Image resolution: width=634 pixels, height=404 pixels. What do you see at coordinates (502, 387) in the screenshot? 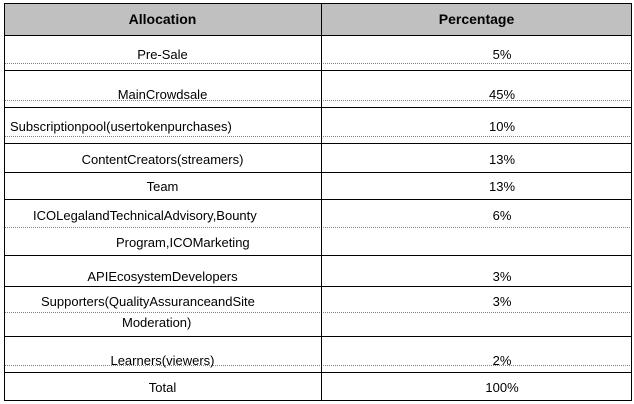
I see `total-percentage-cell: 100%` at bounding box center [502, 387].